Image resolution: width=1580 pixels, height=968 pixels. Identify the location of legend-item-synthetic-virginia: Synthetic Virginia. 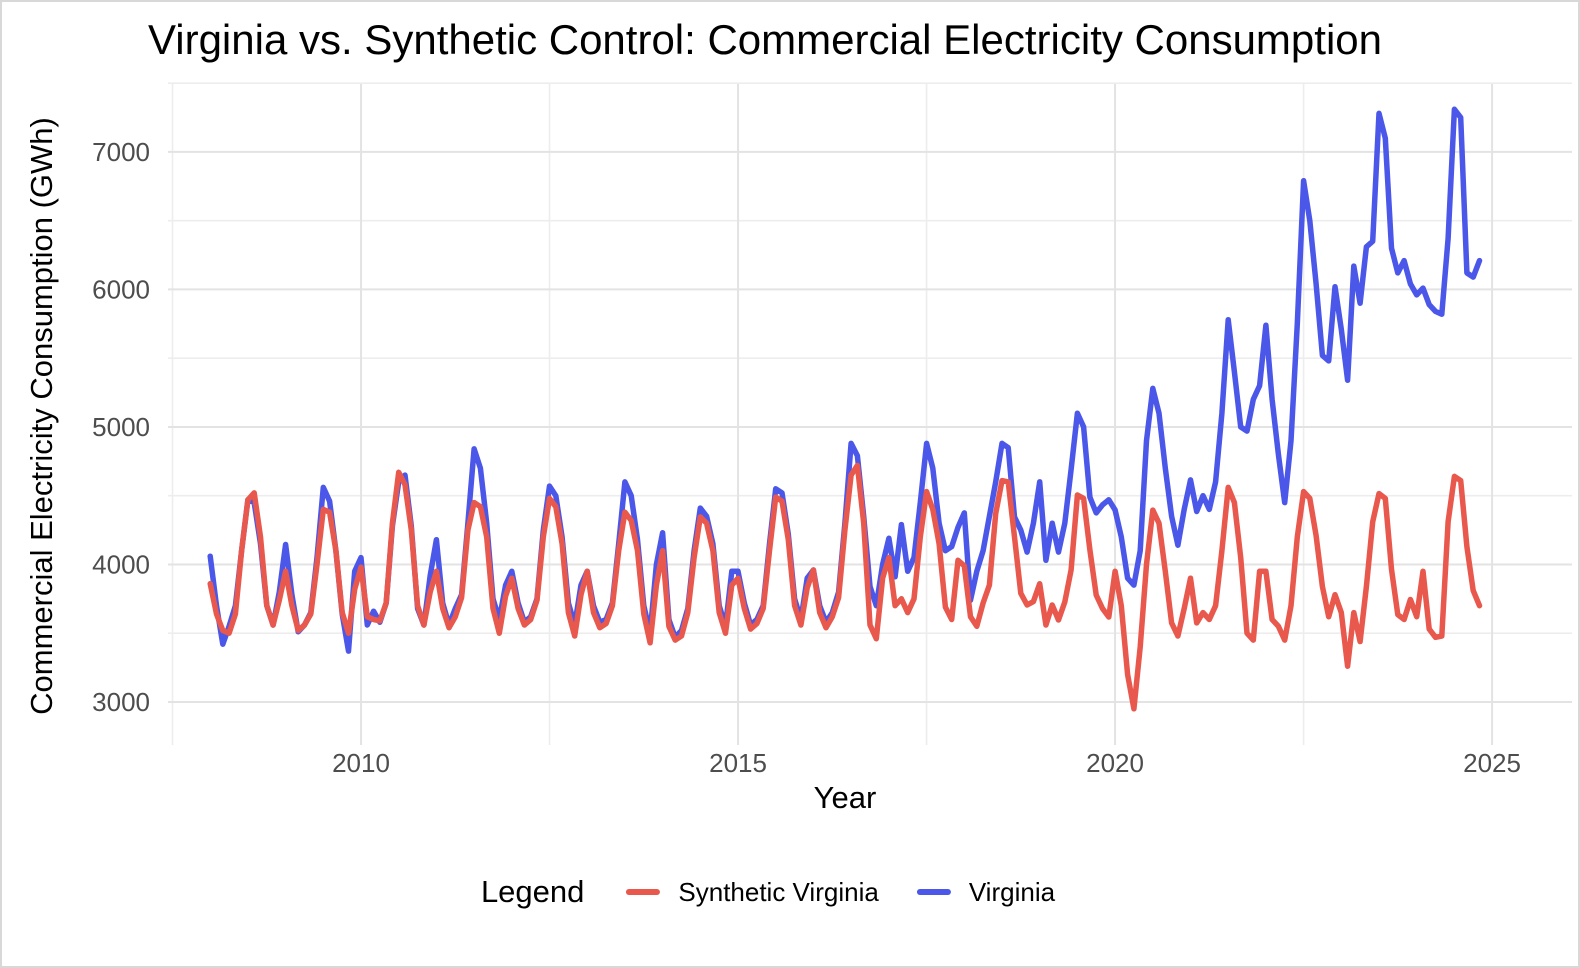
(752, 892).